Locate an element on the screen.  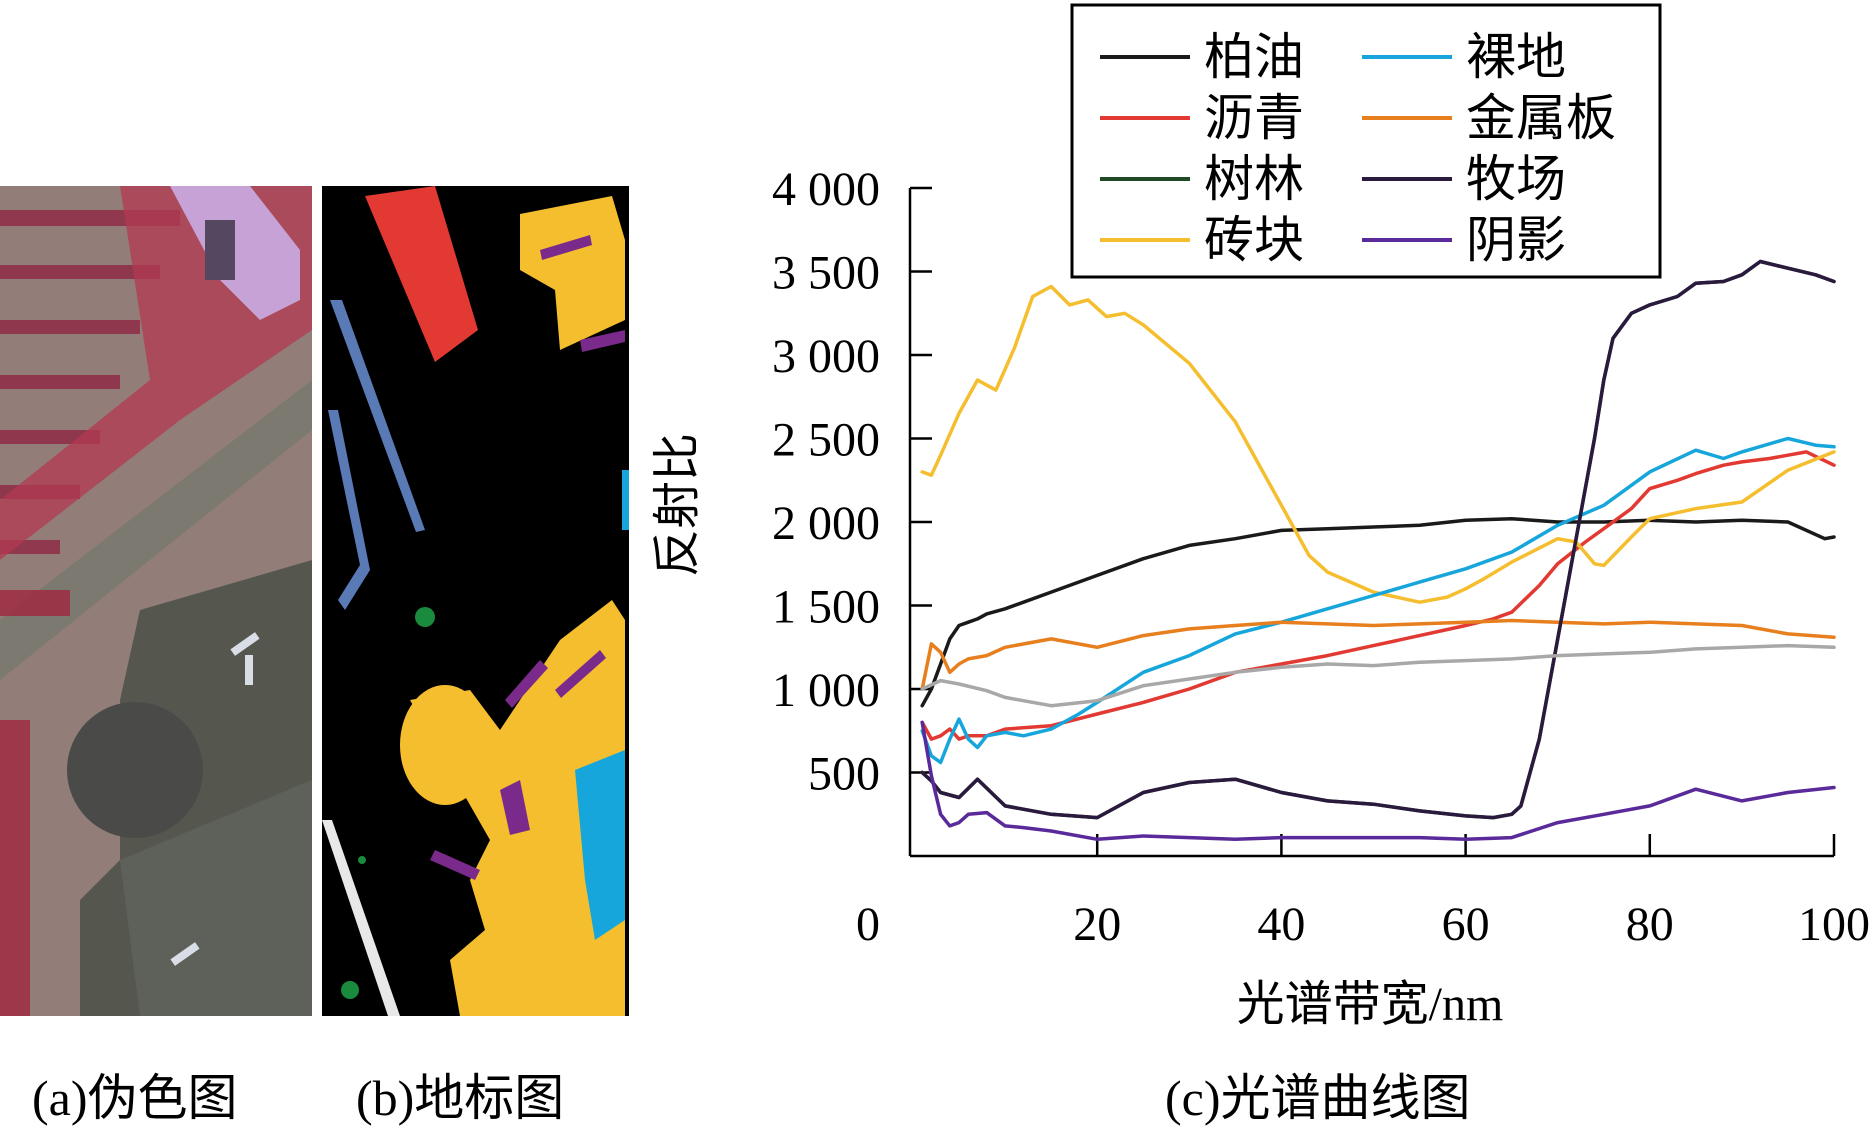
y-axis-ticks: 500 1 000 1 500 2 000 2 500 3 000 3 500 4 000 is located at coordinates (852, 482).